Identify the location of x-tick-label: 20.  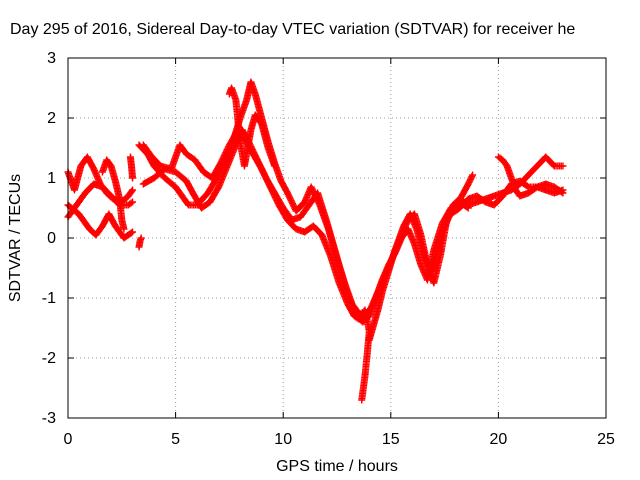
(499, 439).